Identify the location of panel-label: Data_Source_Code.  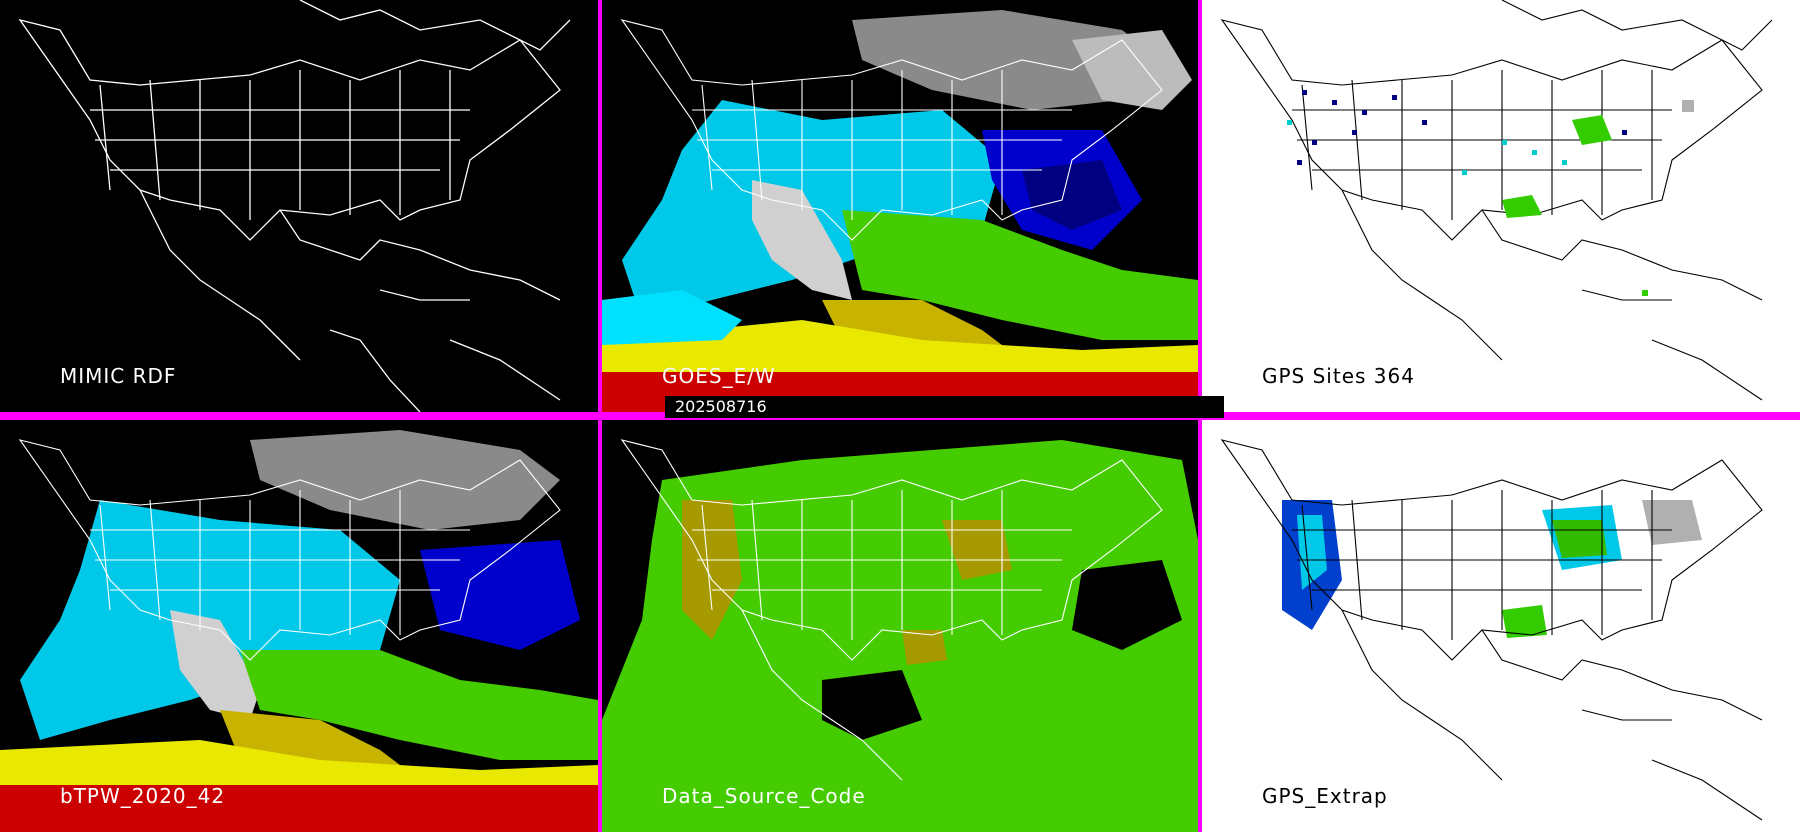
(764, 796).